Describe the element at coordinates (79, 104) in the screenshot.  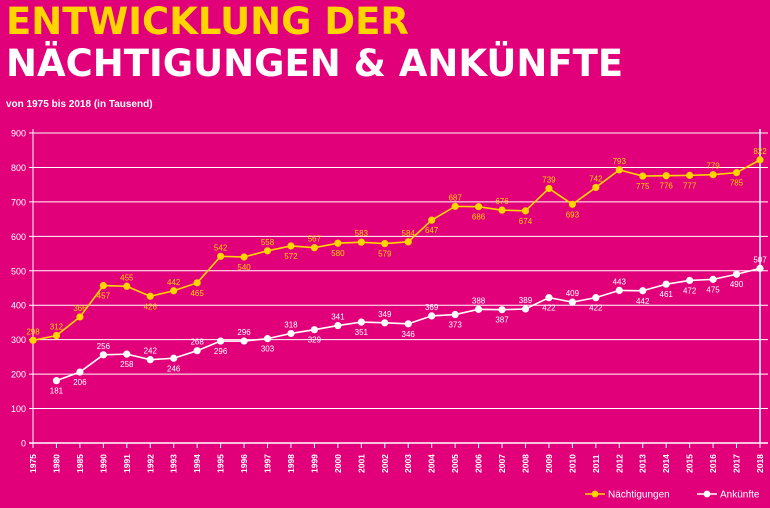
I see `subtitle: von 1975 bis 2018 (in Tausend)` at that location.